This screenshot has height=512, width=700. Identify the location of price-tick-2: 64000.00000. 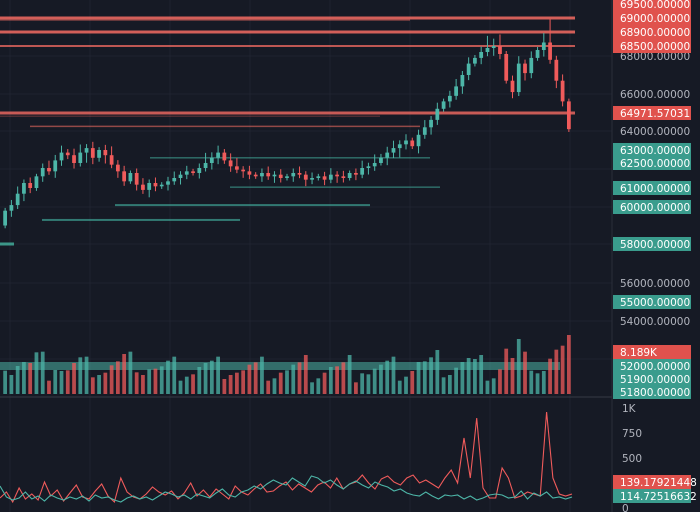
(655, 132).